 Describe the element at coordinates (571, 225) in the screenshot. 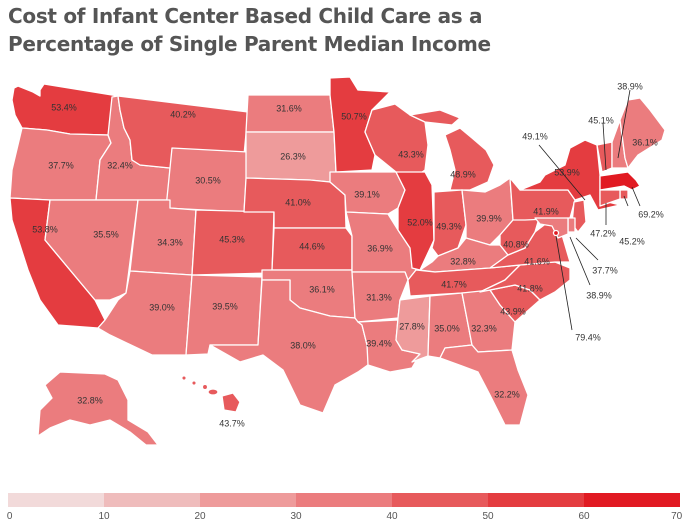

I see `state-de` at that location.